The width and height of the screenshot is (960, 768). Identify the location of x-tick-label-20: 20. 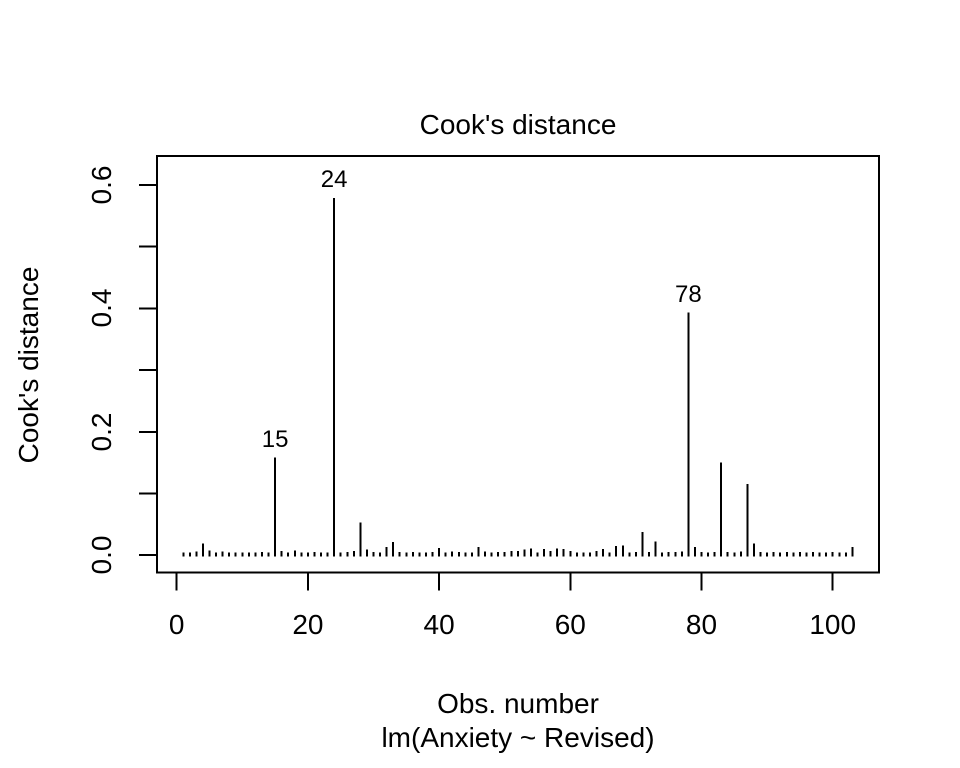
(308, 624).